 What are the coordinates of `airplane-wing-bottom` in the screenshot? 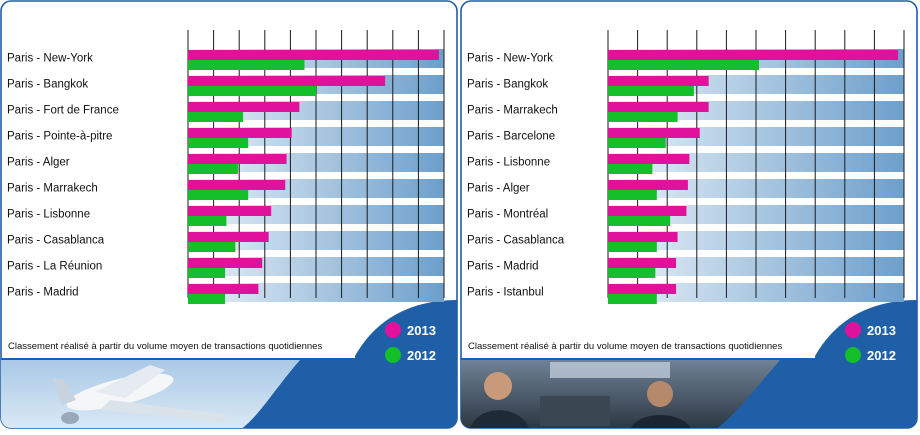 It's located at (165, 411).